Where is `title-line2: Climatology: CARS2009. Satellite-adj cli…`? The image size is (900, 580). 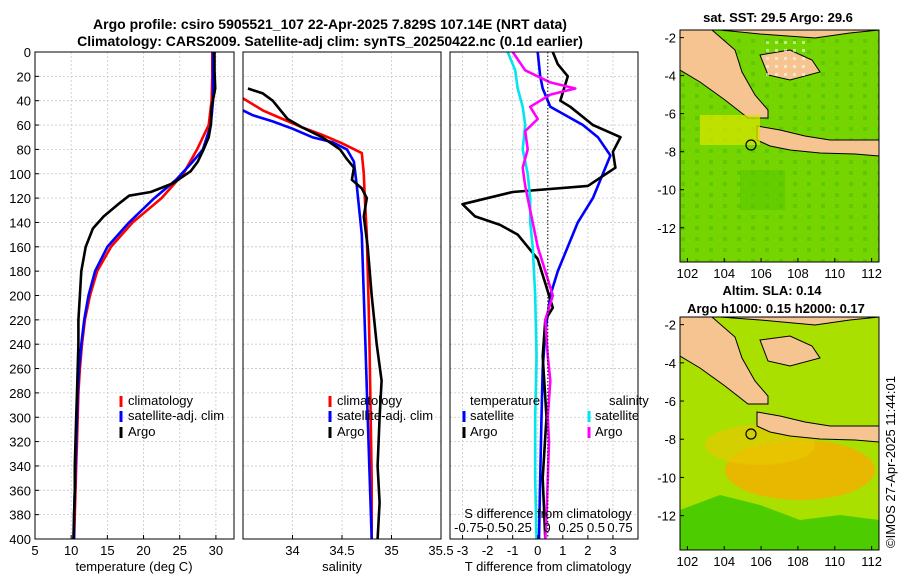
title-line2: Climatology: CARS2009. Satellite-adj cli… is located at coordinates (330, 41).